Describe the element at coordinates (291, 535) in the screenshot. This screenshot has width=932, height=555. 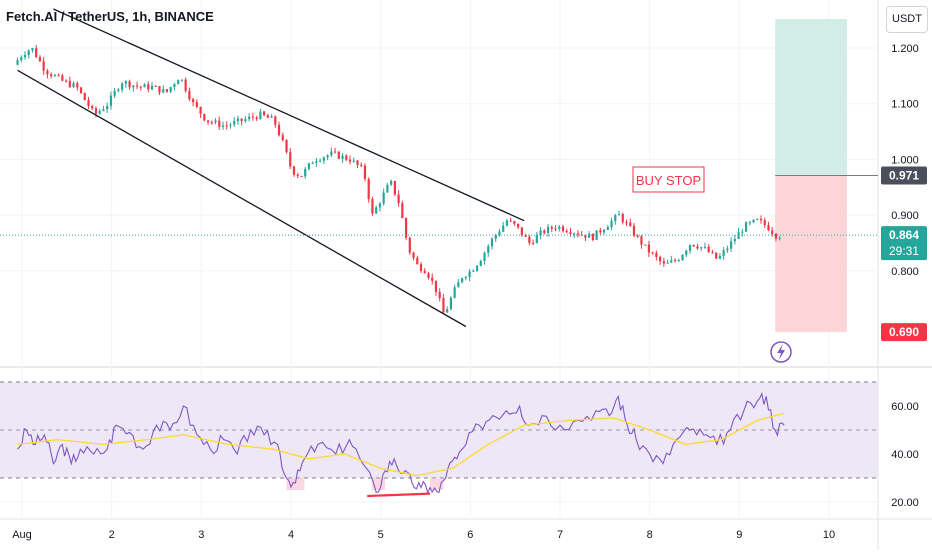
I see `time-tick-label: 4` at that location.